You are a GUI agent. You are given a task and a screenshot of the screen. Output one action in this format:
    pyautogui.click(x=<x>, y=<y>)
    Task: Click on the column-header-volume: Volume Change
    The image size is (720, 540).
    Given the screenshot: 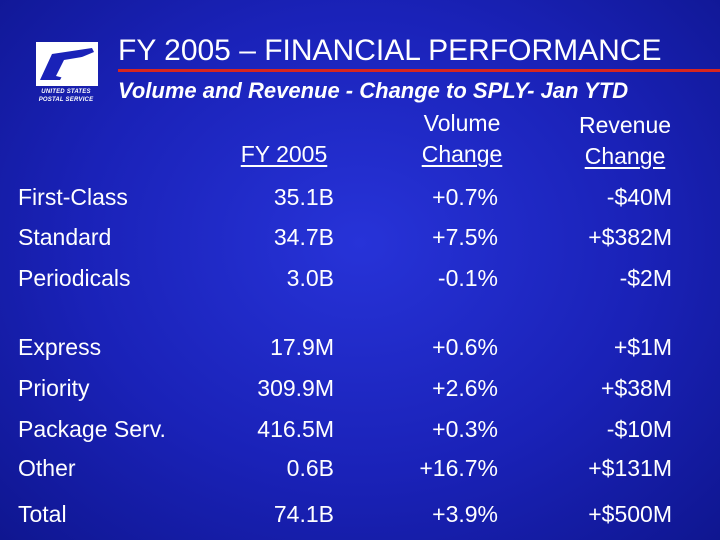 What is the action you would take?
    pyautogui.click(x=462, y=139)
    